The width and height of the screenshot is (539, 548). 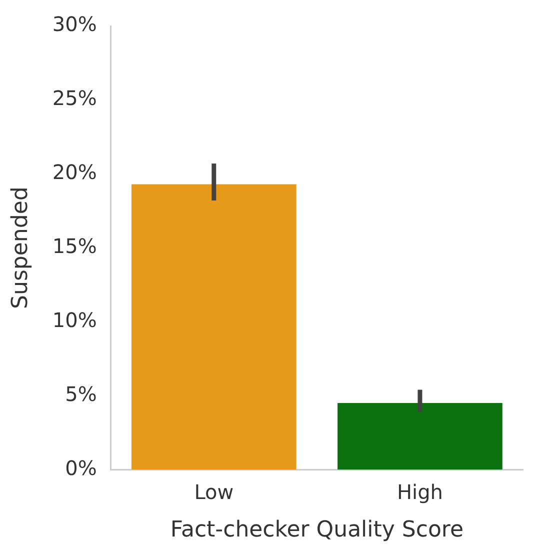 What do you see at coordinates (74, 246) in the screenshot?
I see `y-tick-label: 15%` at bounding box center [74, 246].